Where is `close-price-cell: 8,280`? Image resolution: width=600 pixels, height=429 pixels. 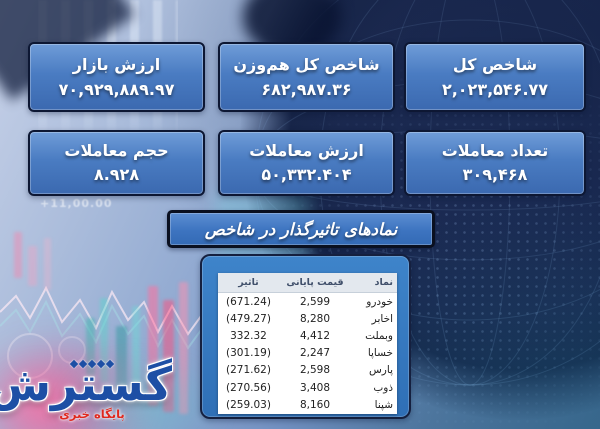 close-price-cell: 8,280 is located at coordinates (315, 318).